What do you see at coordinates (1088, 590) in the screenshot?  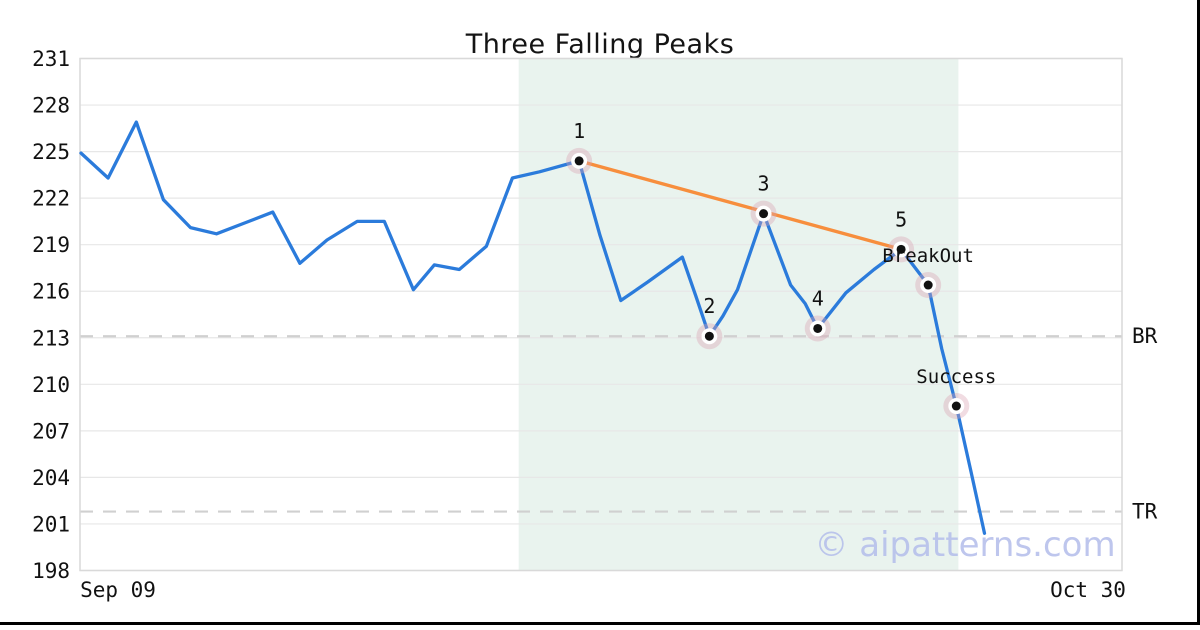 I see `x-tick-label: Oct 30` at bounding box center [1088, 590].